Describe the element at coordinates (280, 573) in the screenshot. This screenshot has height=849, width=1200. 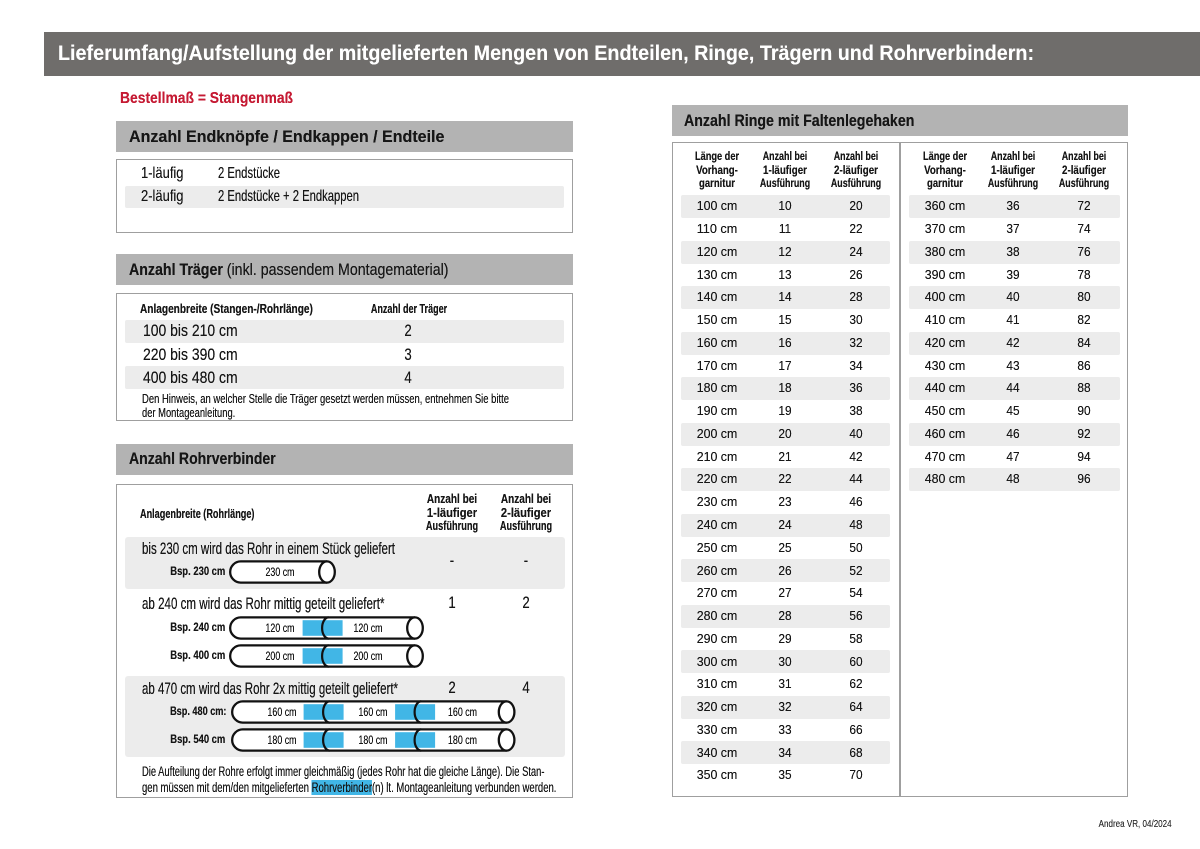
I see `svg-text: 230 cm` at that location.